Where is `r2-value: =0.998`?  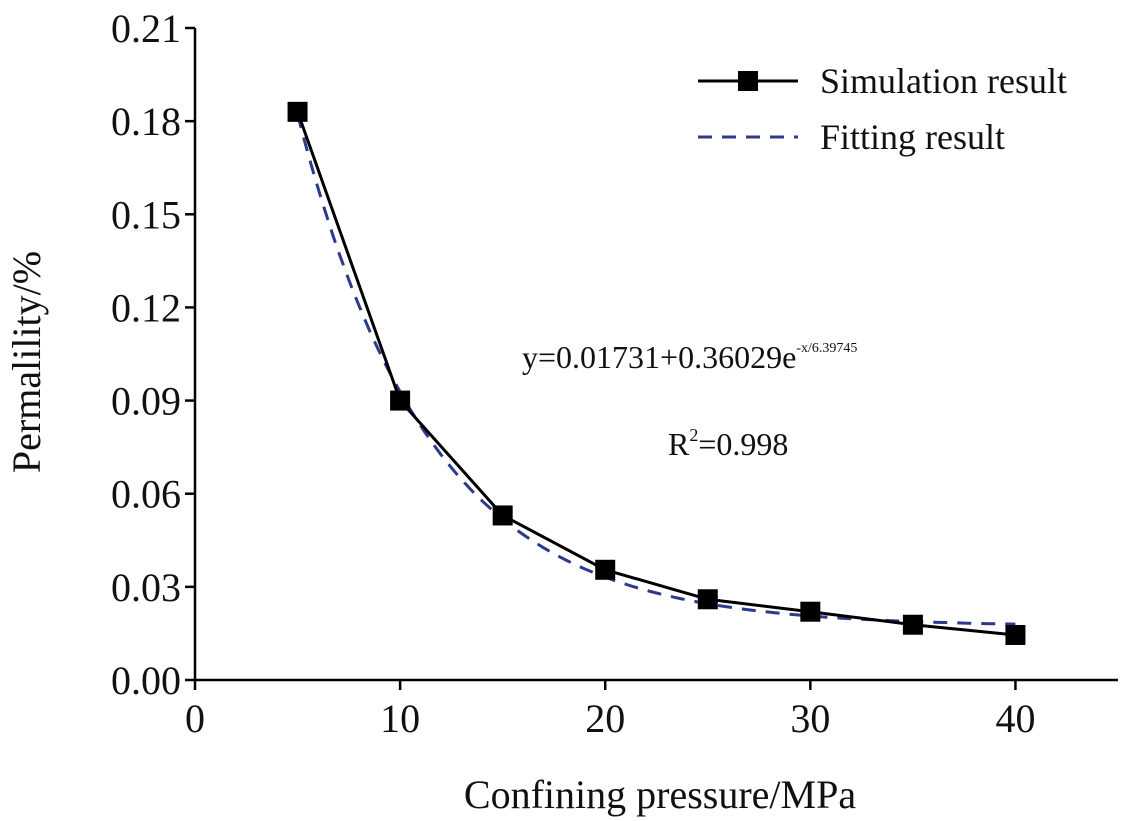
r2-value: =0.998 is located at coordinates (743, 444).